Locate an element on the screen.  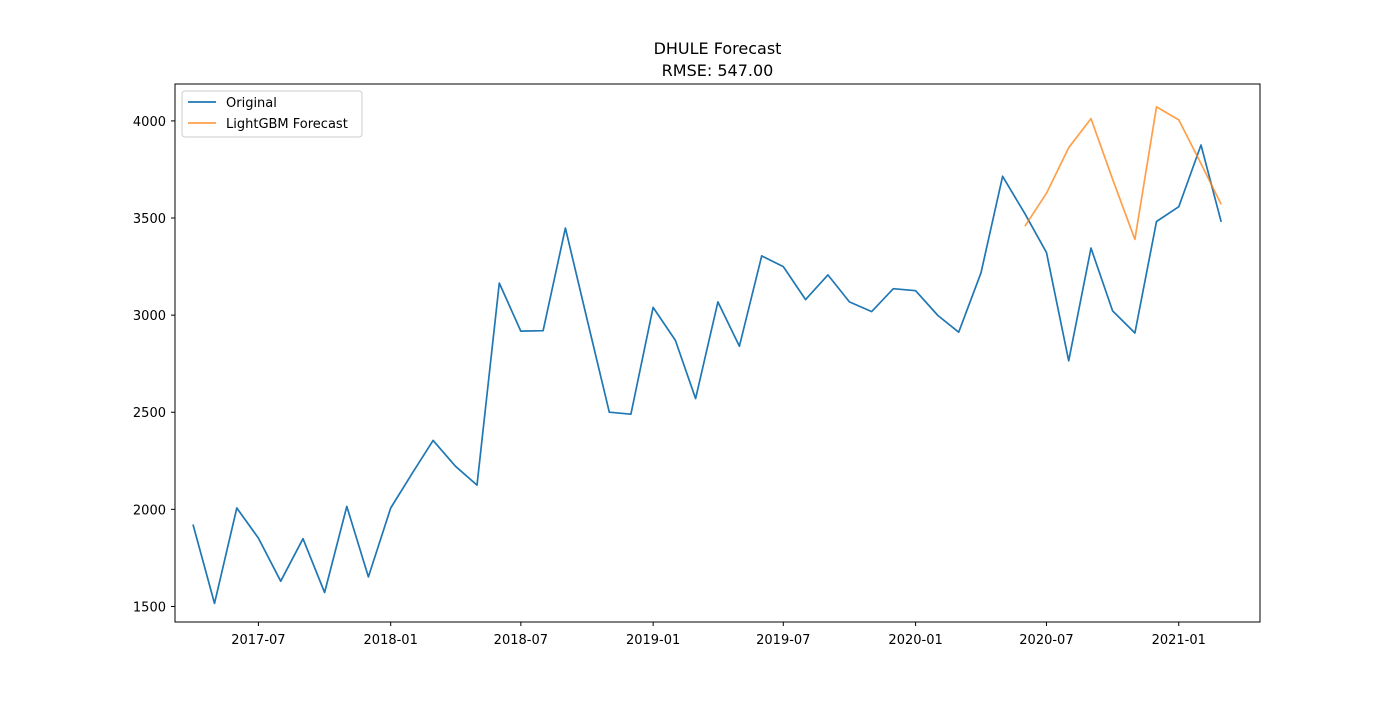
y-tick-label: 1500 is located at coordinates (149, 607).